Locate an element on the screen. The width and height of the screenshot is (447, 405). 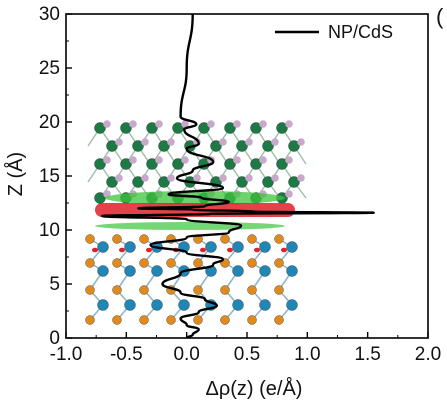
y-axis-title: Z (Å) is located at coordinates (15, 174).